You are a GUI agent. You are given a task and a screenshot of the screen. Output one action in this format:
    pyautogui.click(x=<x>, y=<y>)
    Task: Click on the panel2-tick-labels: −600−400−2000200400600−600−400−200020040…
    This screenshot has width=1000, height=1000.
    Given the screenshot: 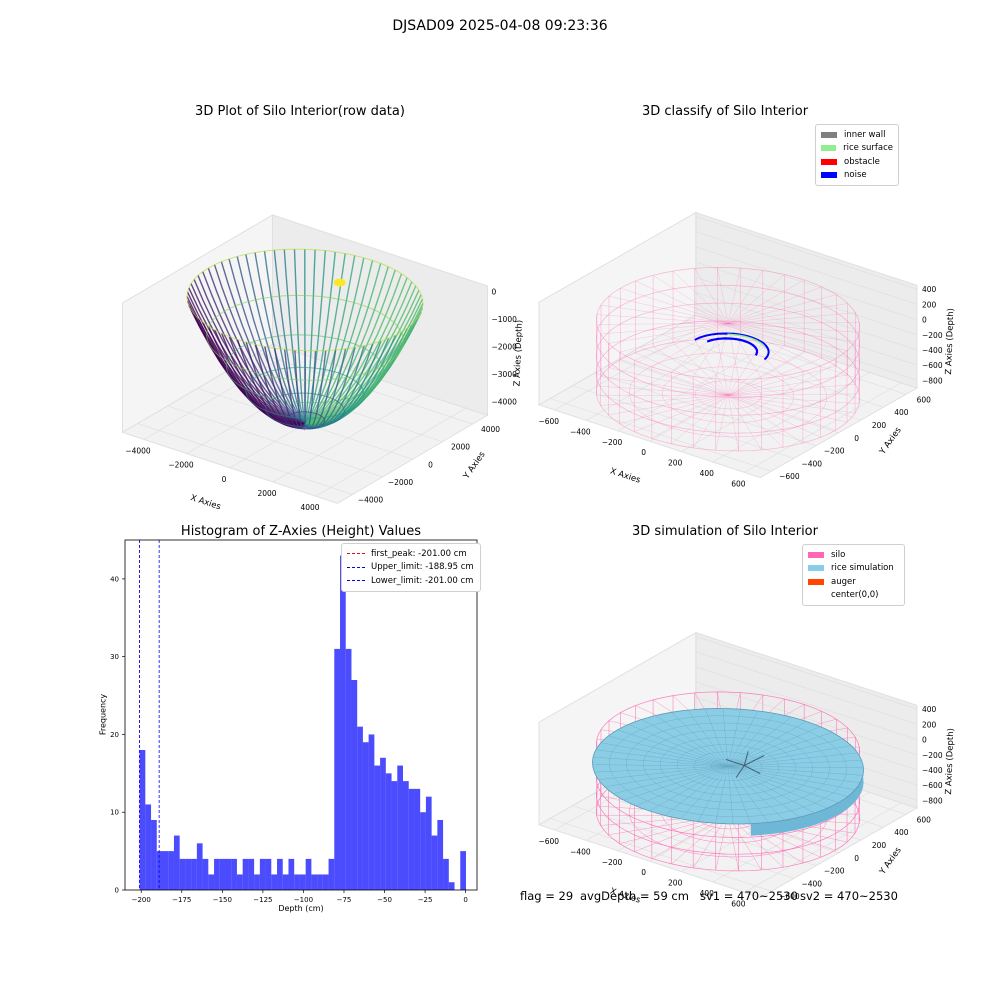 What is the action you would take?
    pyautogui.click(x=747, y=386)
    